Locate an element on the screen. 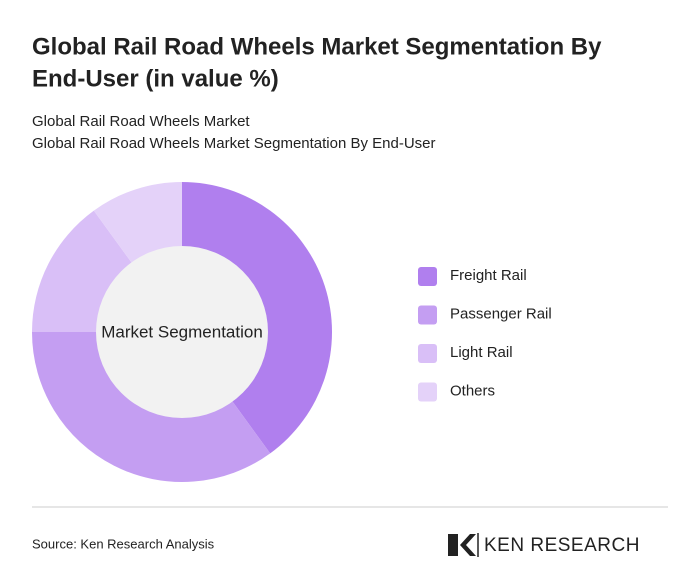  subtitle: Global Rail Road Wheels Market is located at coordinates (141, 121).